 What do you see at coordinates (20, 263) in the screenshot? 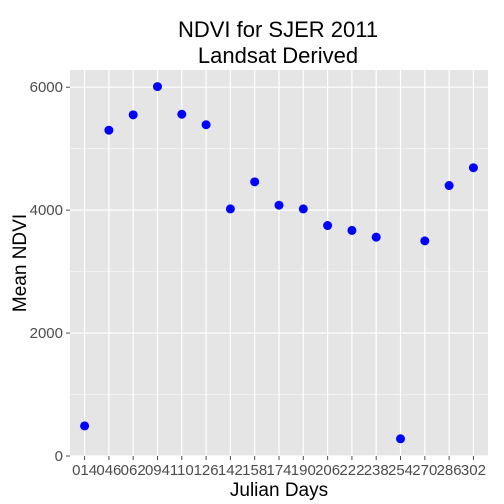
I see `y-axis-label: Mean NDVI` at bounding box center [20, 263].